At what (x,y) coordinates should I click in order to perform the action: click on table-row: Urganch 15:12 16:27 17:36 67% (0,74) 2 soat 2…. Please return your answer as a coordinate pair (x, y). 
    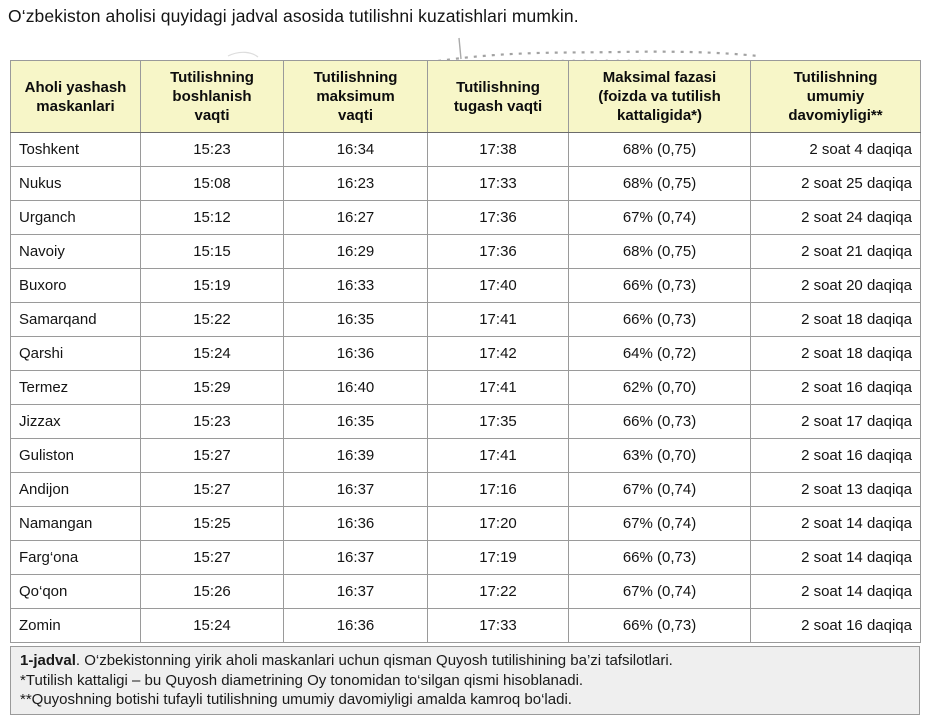
    Looking at the image, I should click on (465, 217).